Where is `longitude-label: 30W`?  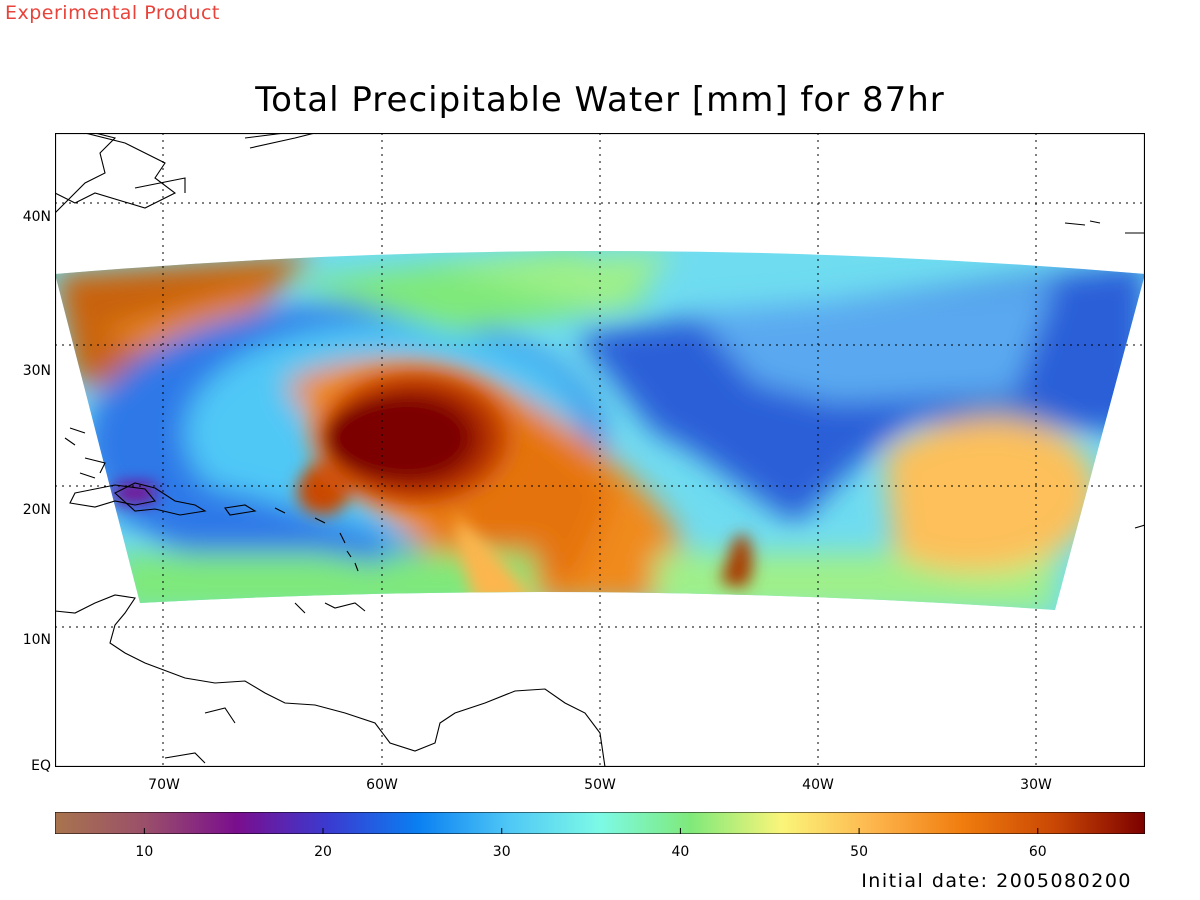
longitude-label: 30W is located at coordinates (1036, 785).